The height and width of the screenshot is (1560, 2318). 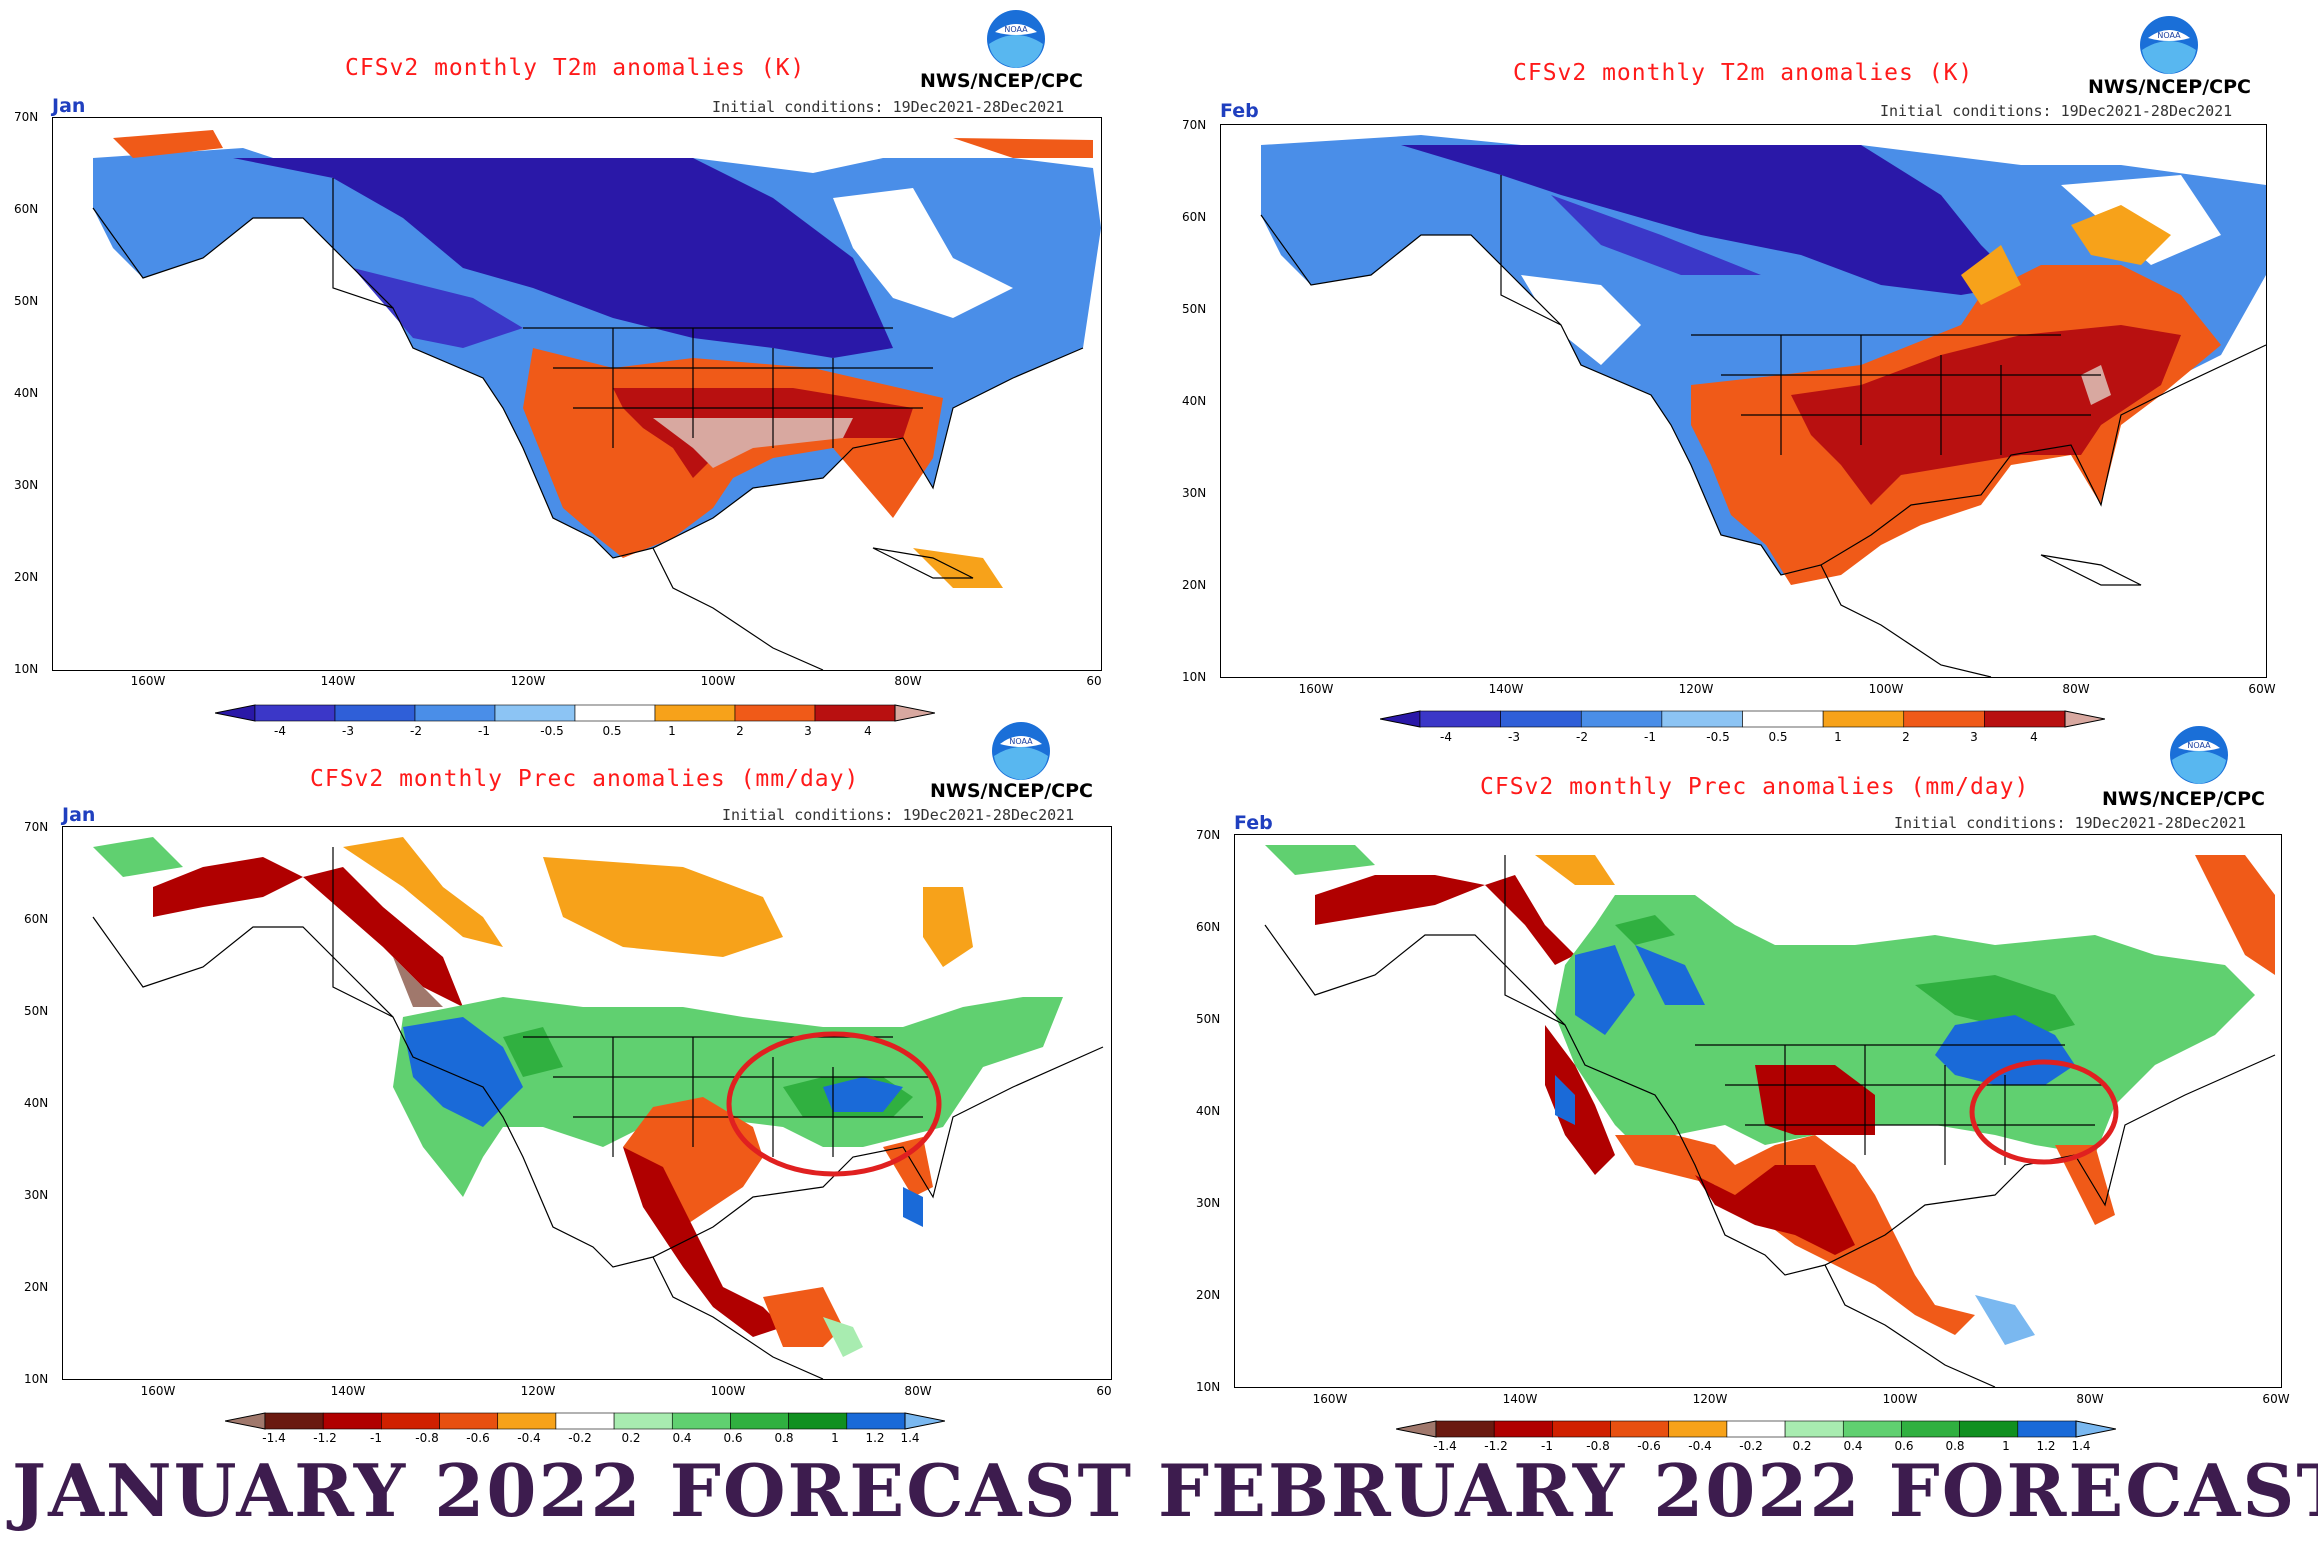 What do you see at coordinates (1011, 791) in the screenshot?
I see `credit-label: NWS/NCEP/CPC` at bounding box center [1011, 791].